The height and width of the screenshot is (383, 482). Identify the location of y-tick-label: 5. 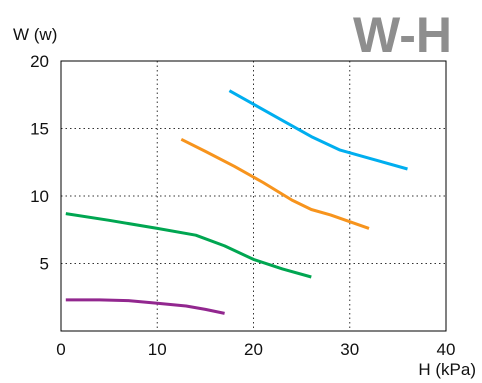
(44, 264).